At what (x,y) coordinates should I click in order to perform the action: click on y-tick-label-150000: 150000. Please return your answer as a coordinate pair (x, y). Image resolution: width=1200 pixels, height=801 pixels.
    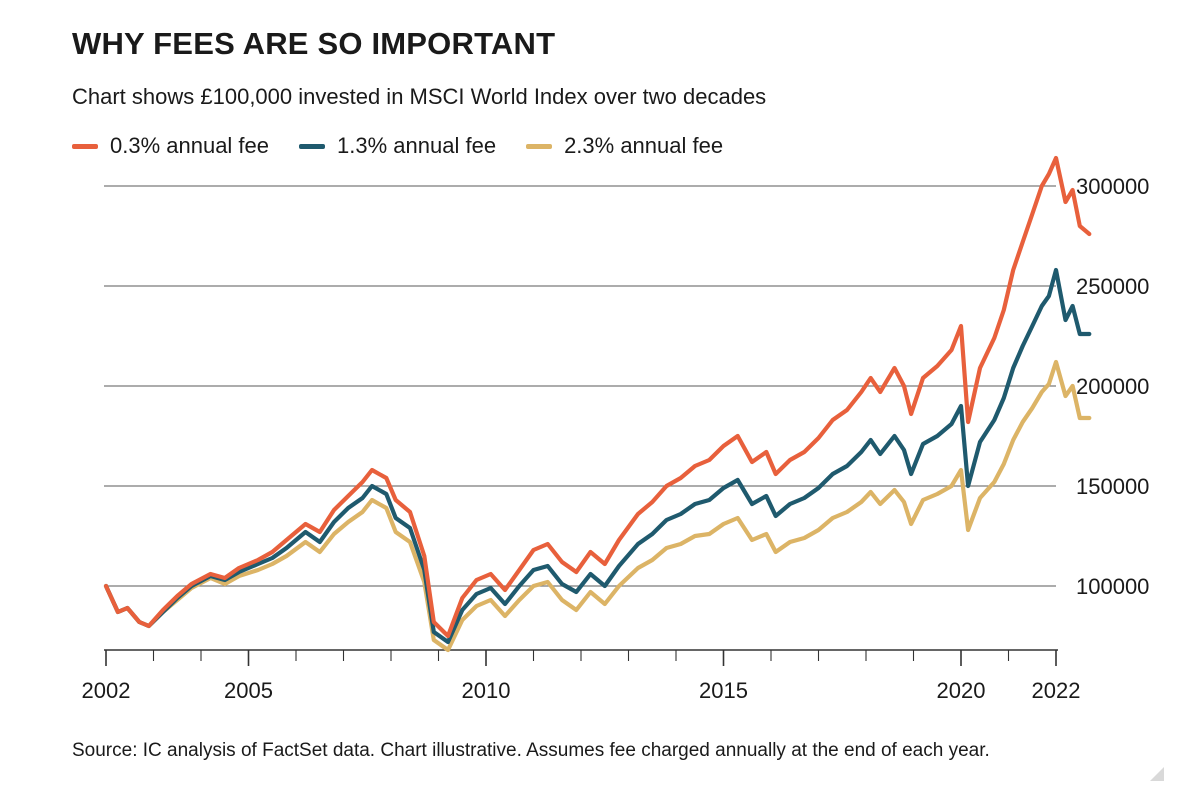
    Looking at the image, I should click on (1112, 486).